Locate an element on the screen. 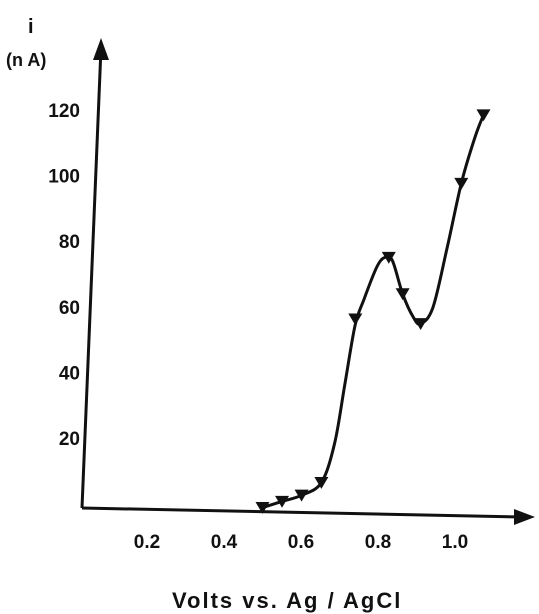 Image resolution: width=539 pixels, height=614 pixels. y-axis-title-unit: (n A) is located at coordinates (26, 60).